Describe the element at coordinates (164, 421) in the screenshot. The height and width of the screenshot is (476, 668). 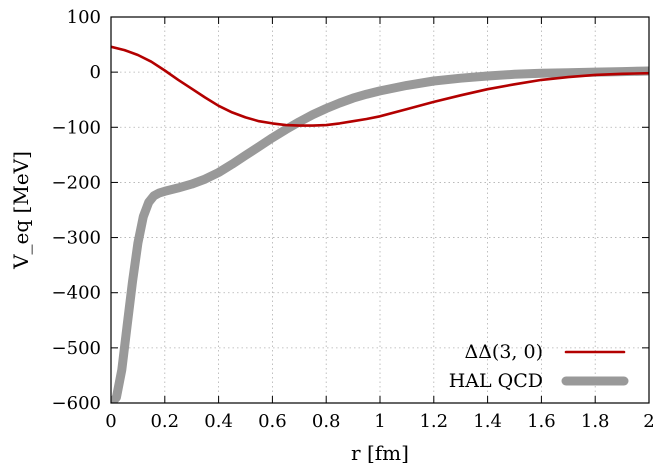
I see `x-tick-label: 0.2` at that location.